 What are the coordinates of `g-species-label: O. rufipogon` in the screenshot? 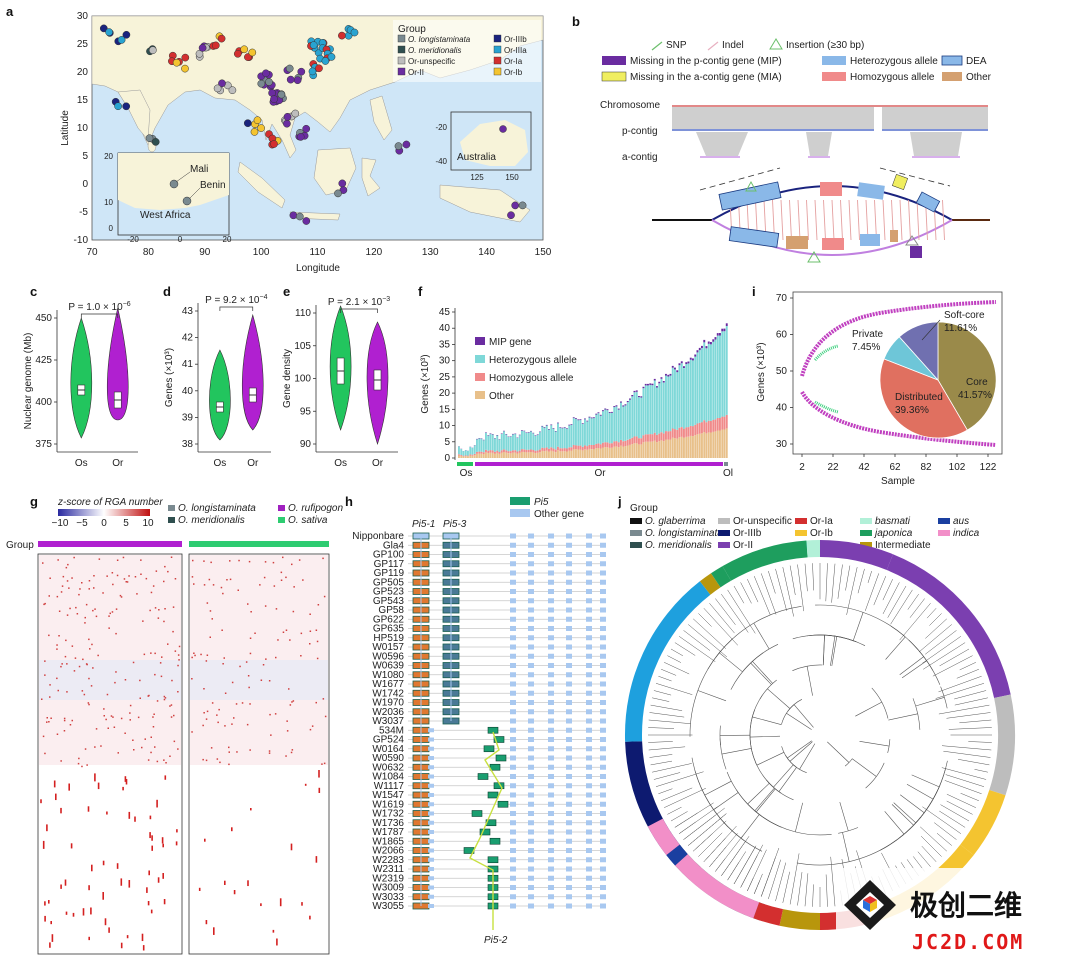 It's located at (315, 508).